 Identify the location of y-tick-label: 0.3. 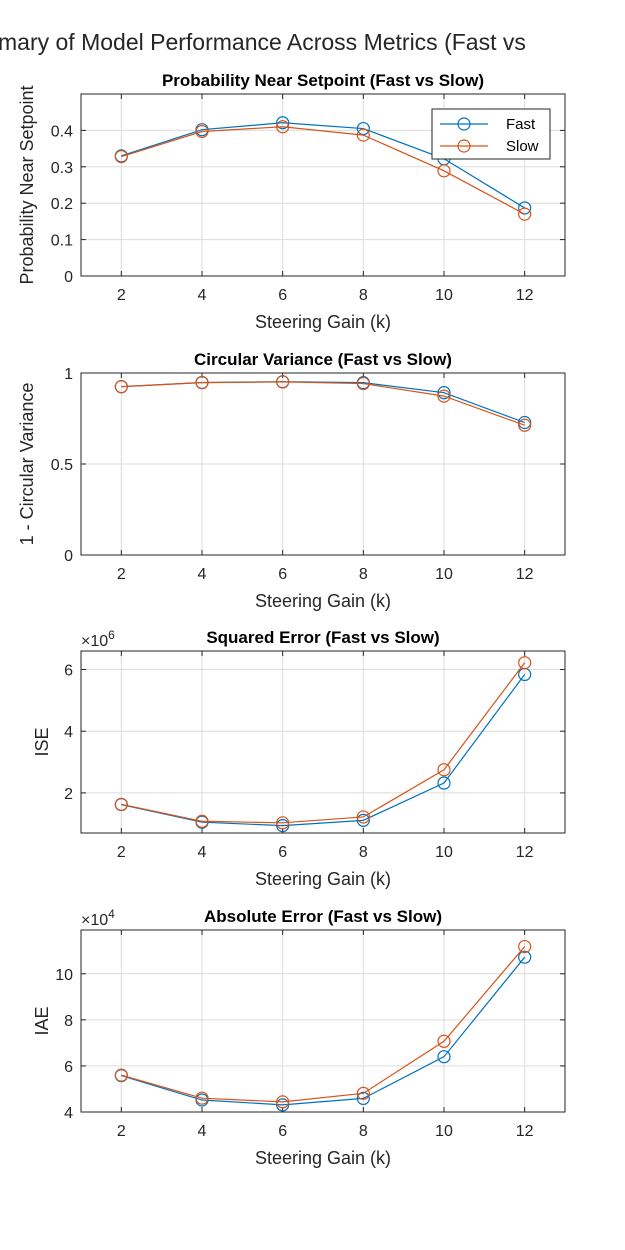
(62, 168).